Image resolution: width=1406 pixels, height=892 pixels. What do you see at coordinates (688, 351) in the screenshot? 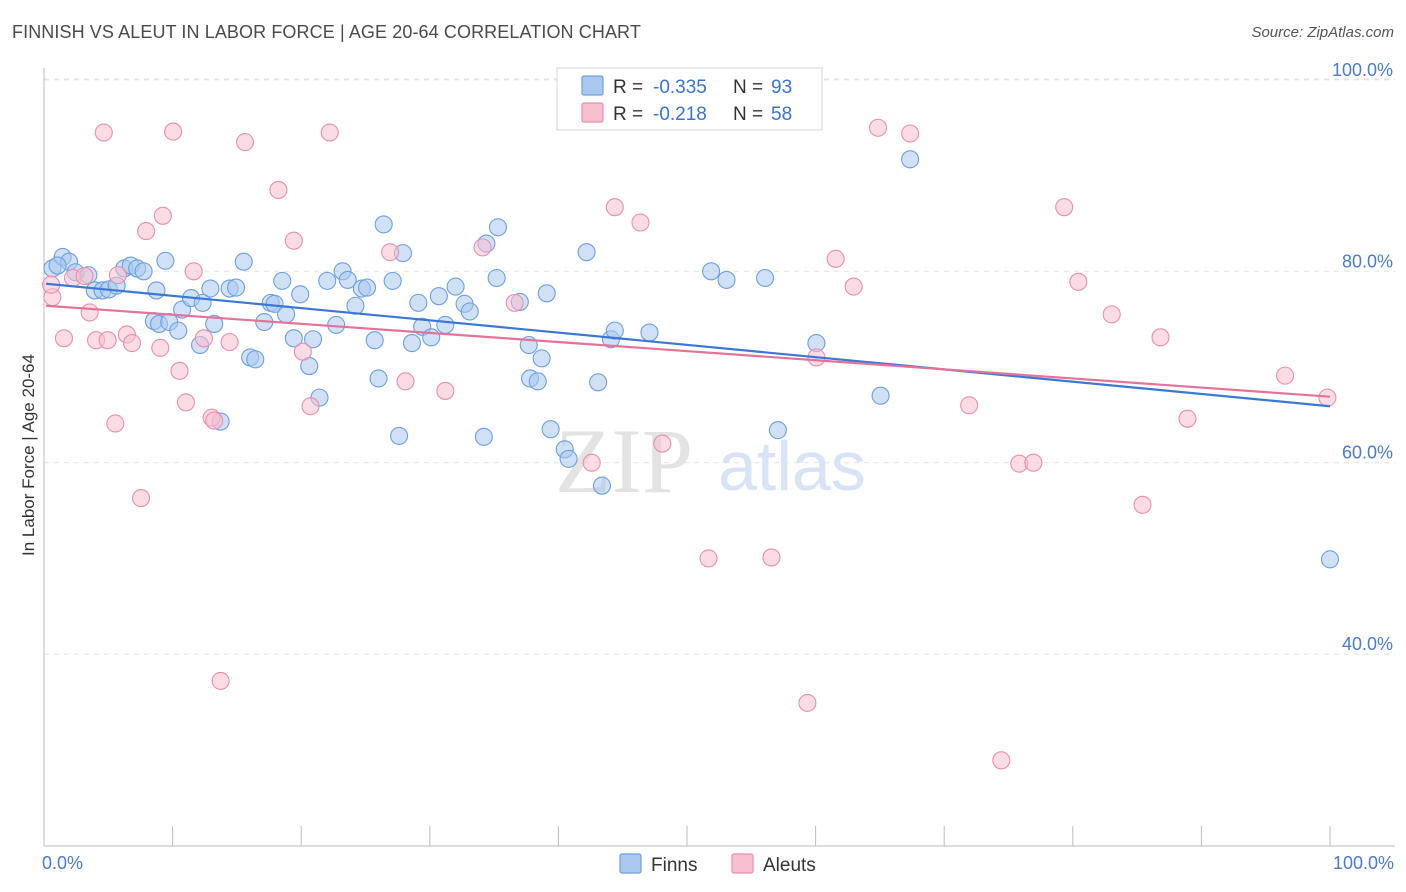
I see `aleuts-trend-line` at bounding box center [688, 351].